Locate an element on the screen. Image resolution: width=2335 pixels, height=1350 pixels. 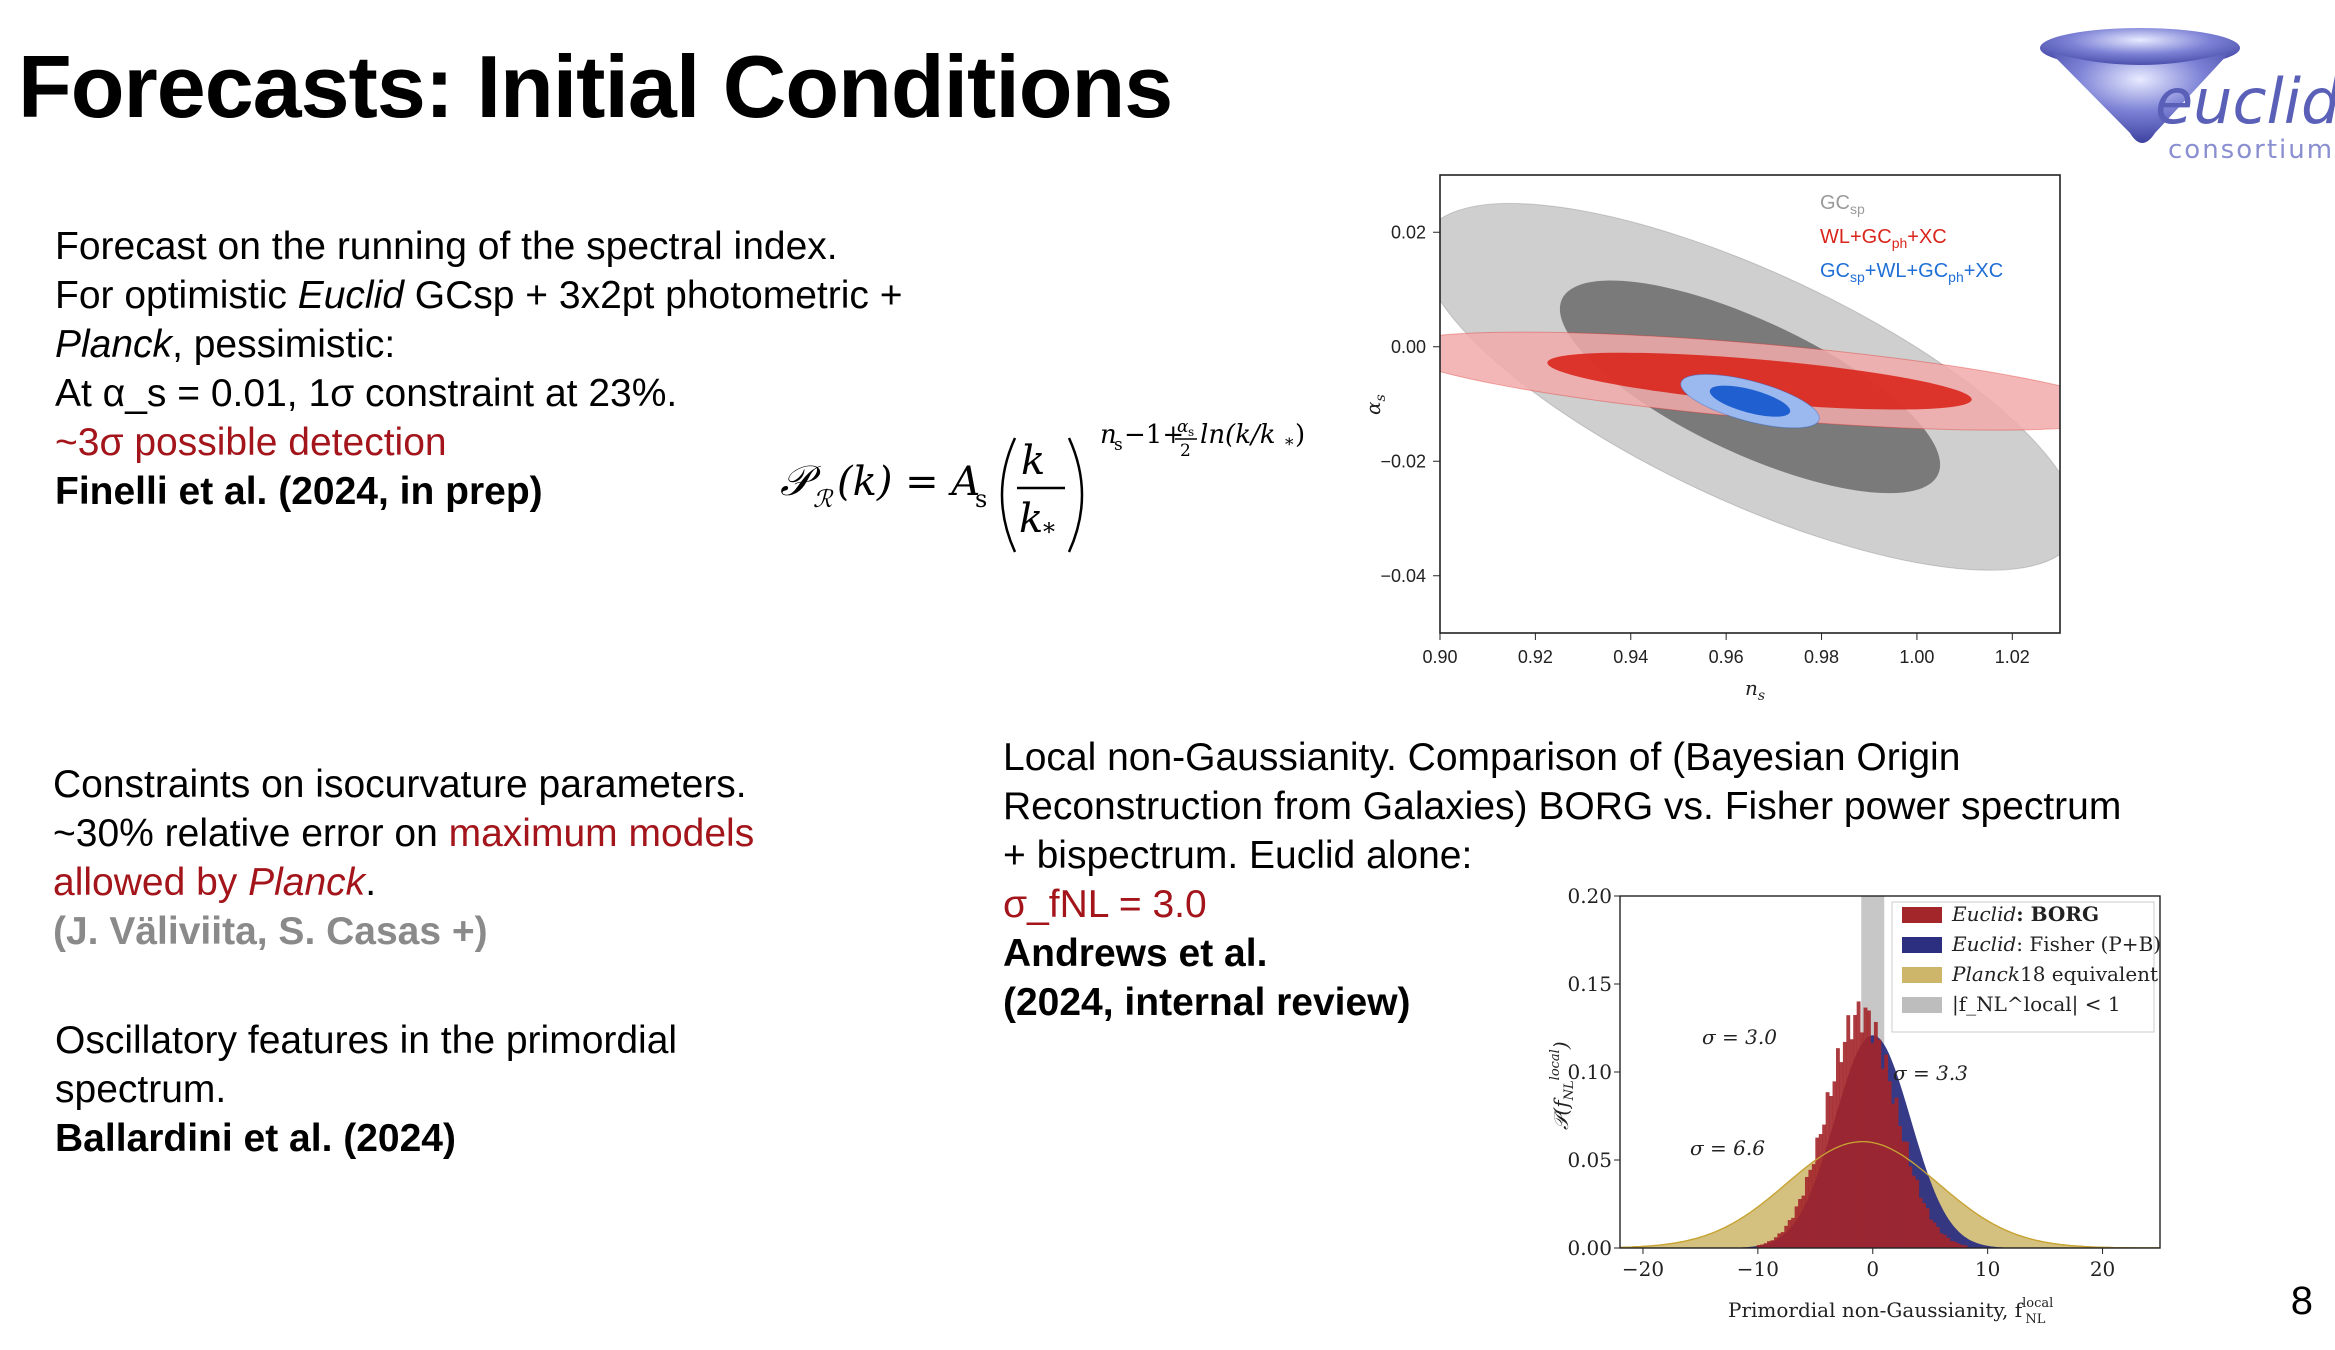
contour-2-inner is located at coordinates (1750, 401).